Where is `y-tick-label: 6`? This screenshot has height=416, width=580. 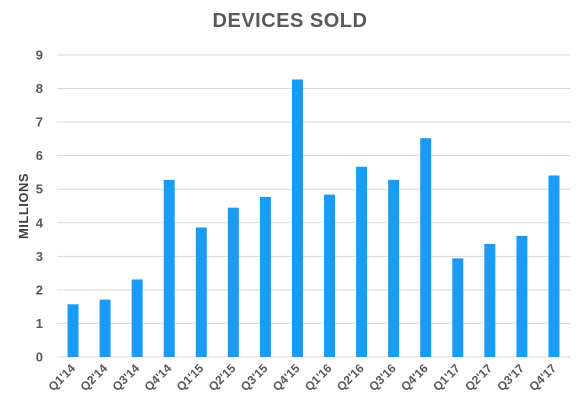 y-tick-label: 6 is located at coordinates (39, 155).